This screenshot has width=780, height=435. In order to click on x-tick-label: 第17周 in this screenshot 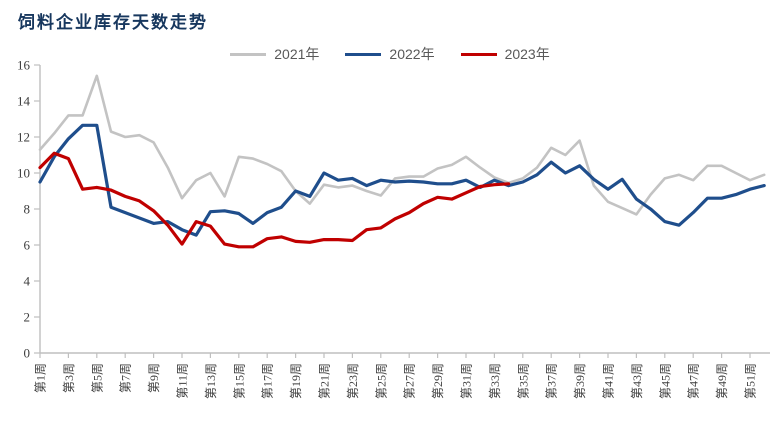, I will do `click(268, 381)`.